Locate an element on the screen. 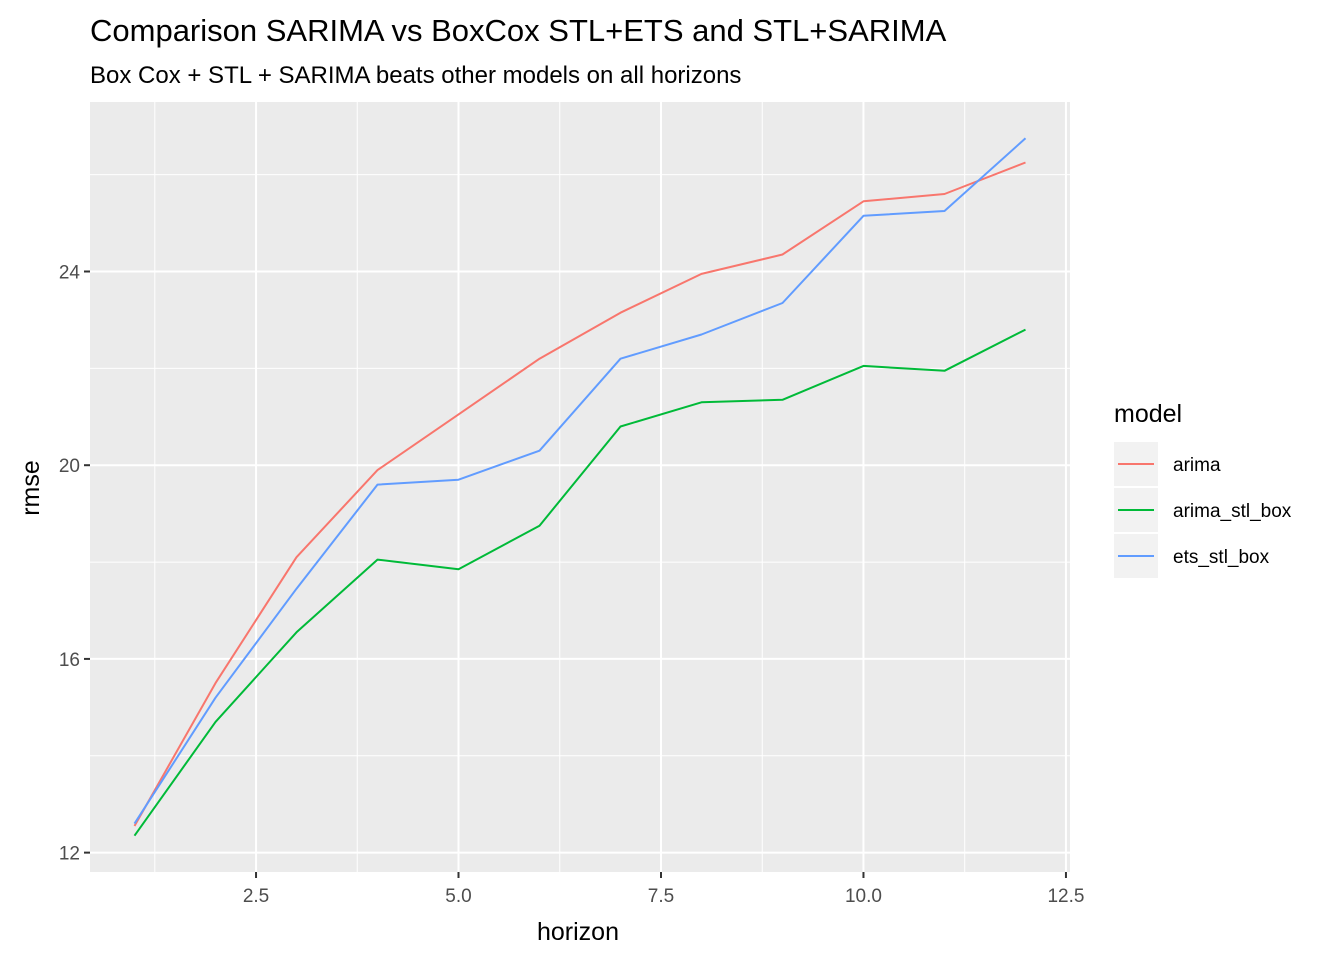  x-tick-label: 7.5 is located at coordinates (661, 896).